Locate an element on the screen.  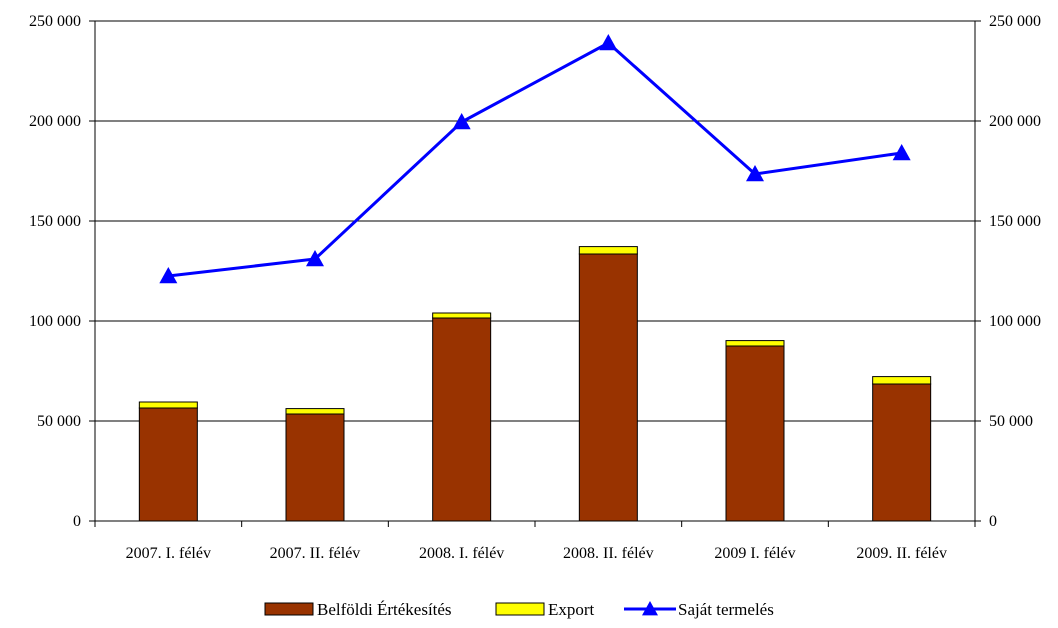
legend-swatch-domestic-sales is located at coordinates (289, 609).